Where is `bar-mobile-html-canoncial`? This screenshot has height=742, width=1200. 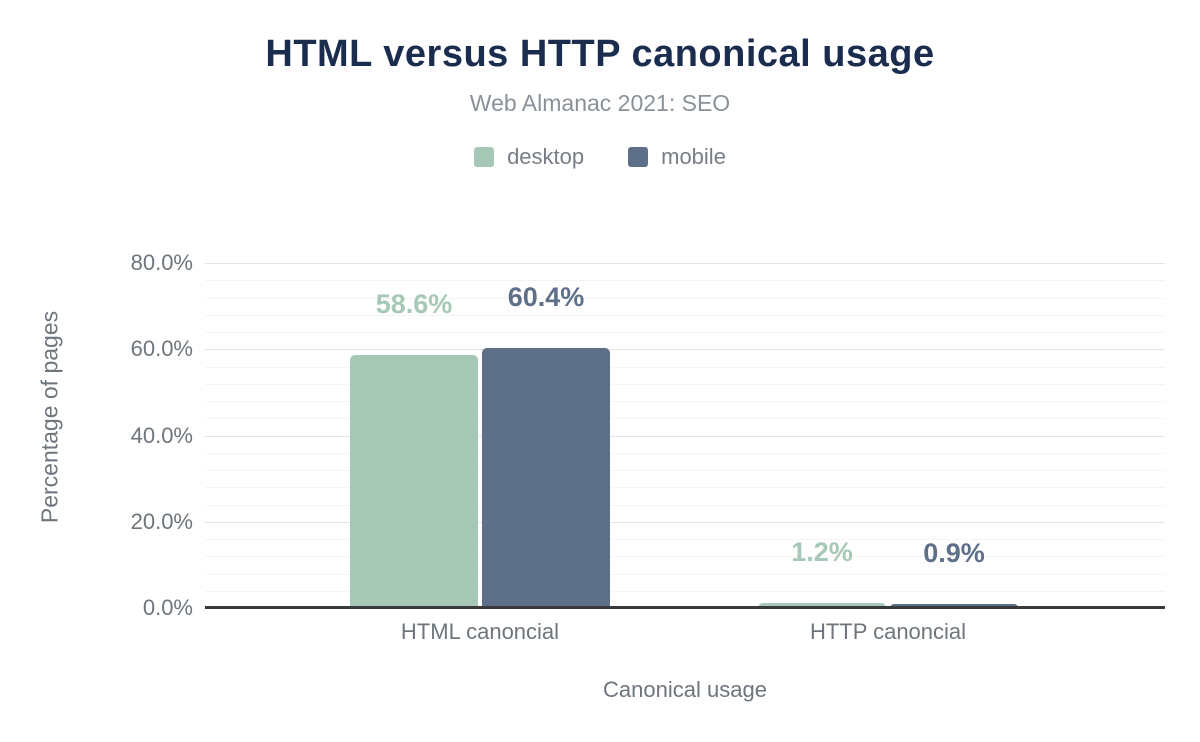
bar-mobile-html-canoncial is located at coordinates (546, 477).